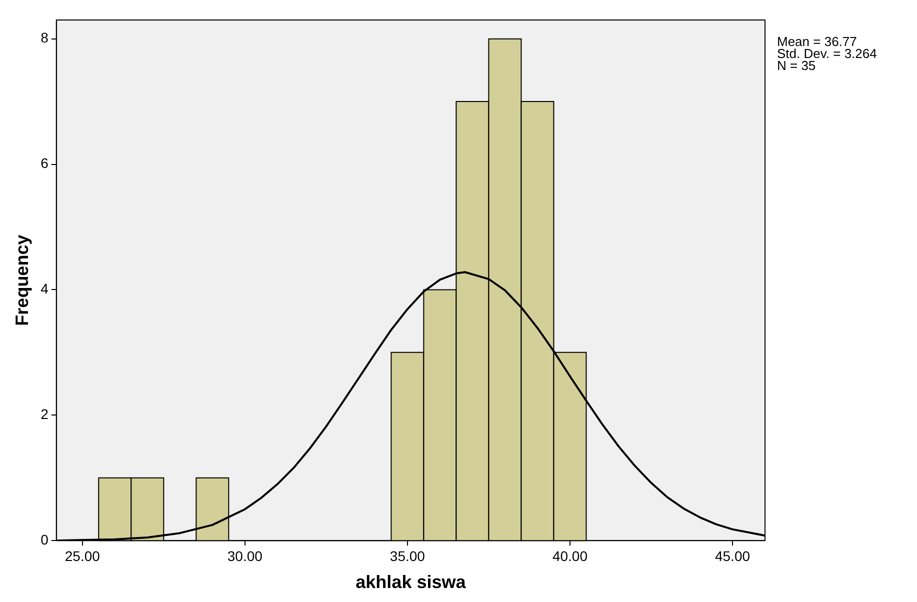  Describe the element at coordinates (44, 38) in the screenshot. I see `y-tick-label: 8` at that location.